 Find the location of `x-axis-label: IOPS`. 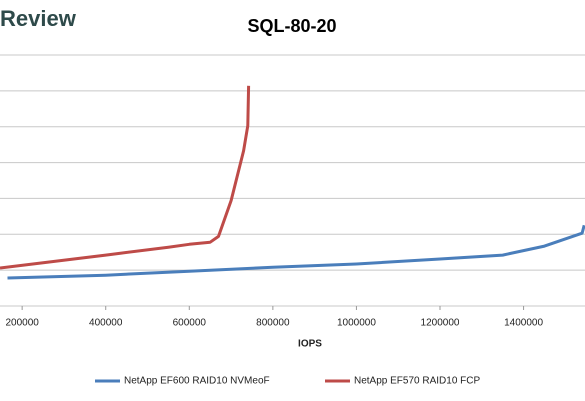

x-axis-label: IOPS is located at coordinates (310, 344).